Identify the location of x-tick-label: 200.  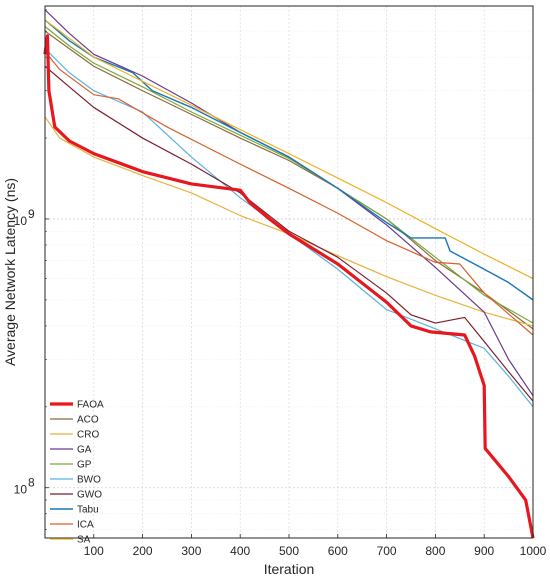
(143, 551).